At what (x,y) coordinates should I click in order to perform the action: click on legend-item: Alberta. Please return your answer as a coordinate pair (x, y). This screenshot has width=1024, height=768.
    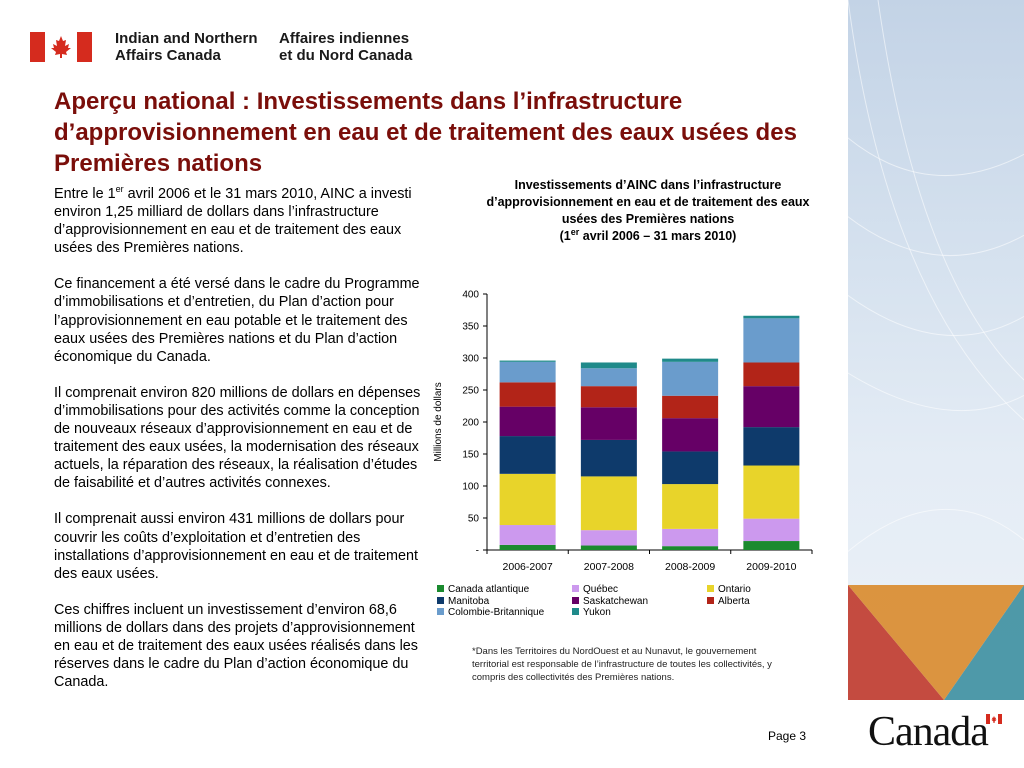
    Looking at the image, I should click on (728, 602).